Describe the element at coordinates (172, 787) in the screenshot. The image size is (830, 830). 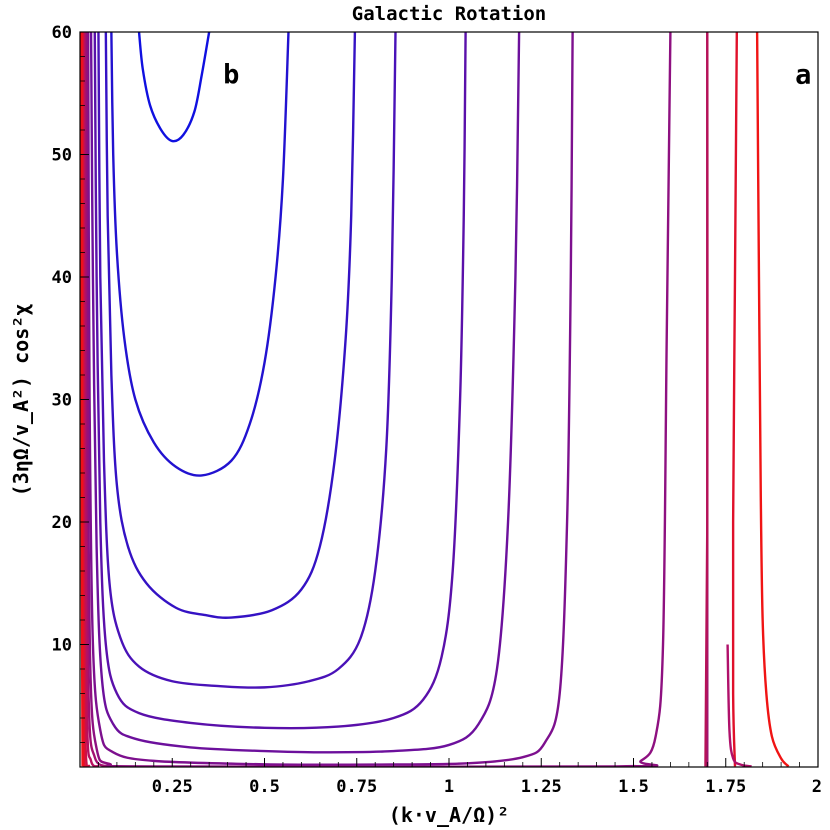
I see `x-tick-label: 0.25` at that location.